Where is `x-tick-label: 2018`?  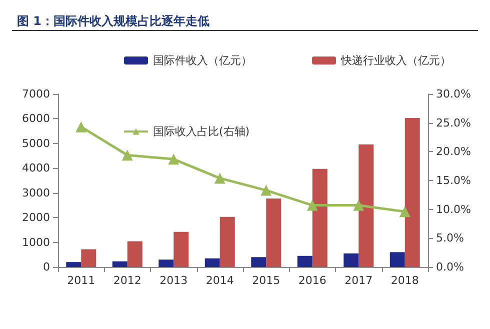 x-tick-label: 2018 is located at coordinates (404, 280).